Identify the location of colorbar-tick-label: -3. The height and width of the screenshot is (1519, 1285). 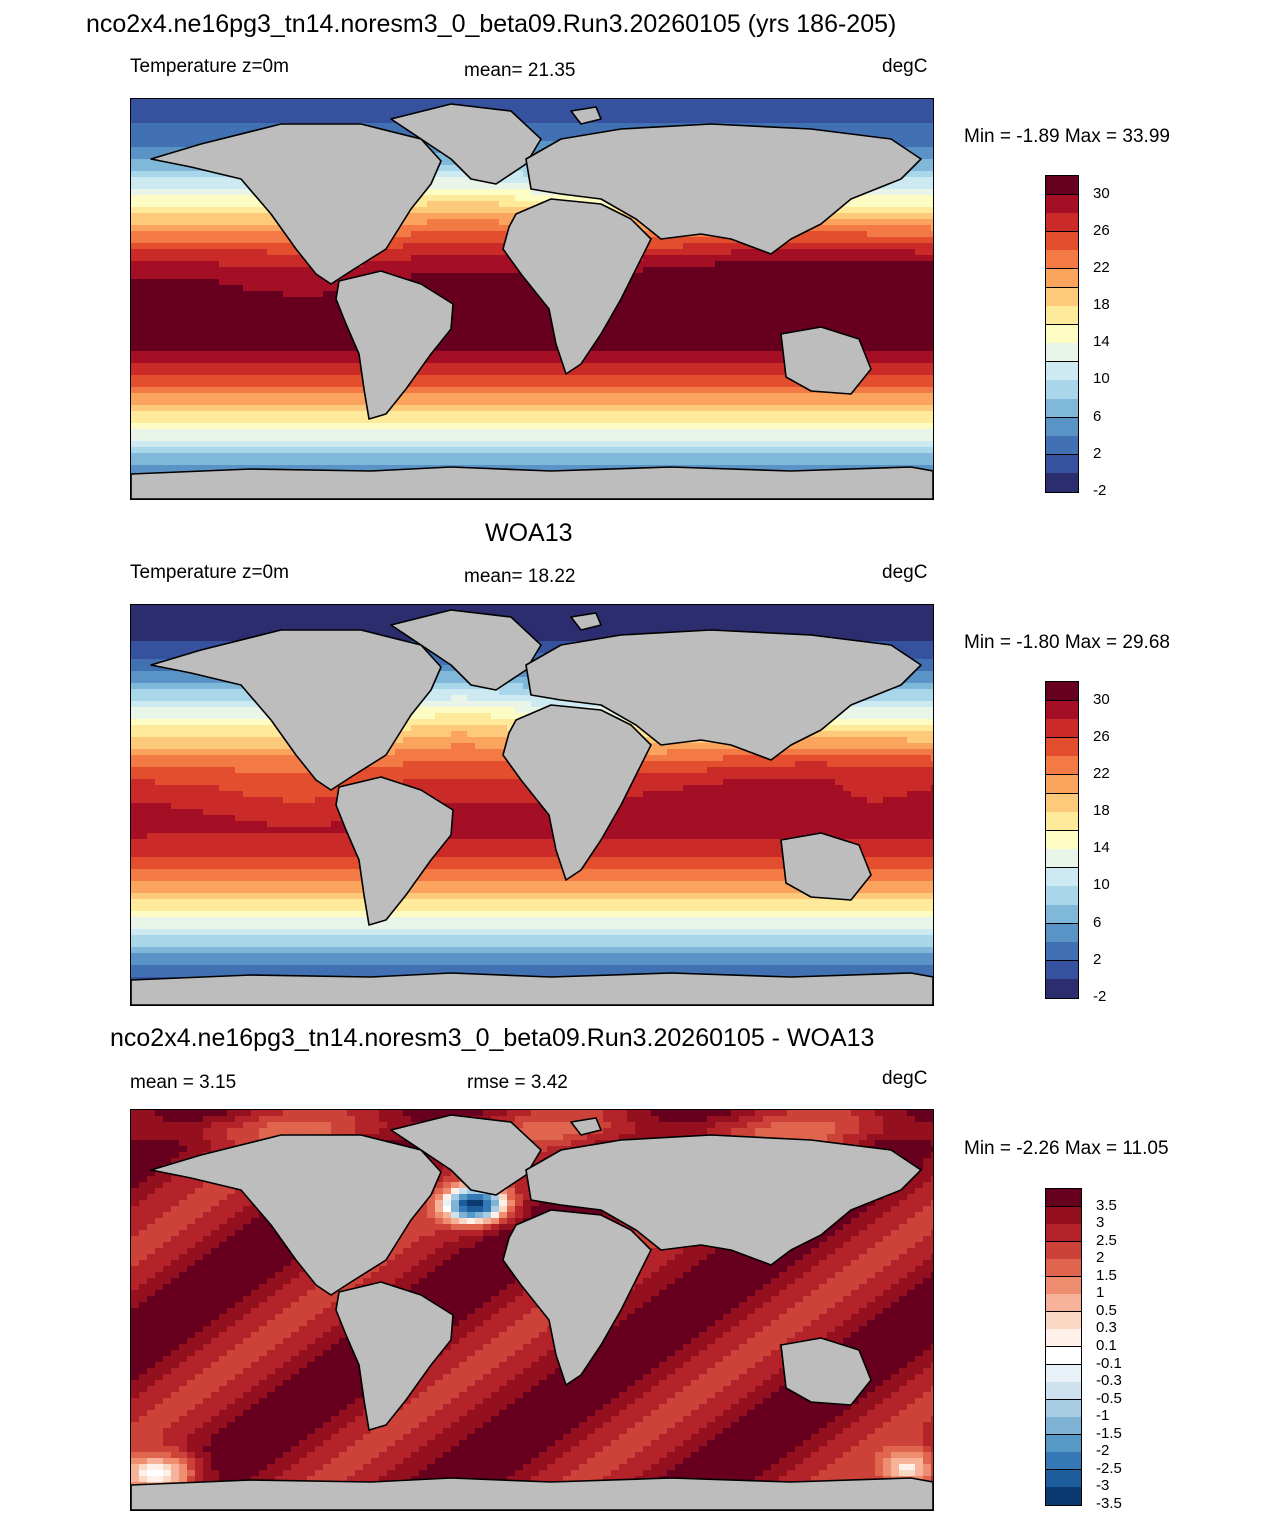
(1102, 1485).